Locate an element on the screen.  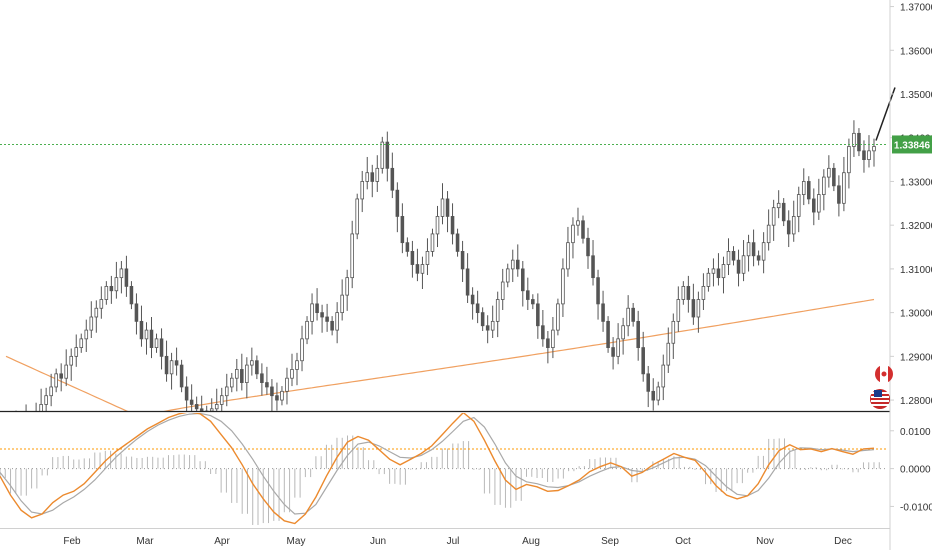
month-label: Nov is located at coordinates (765, 541).